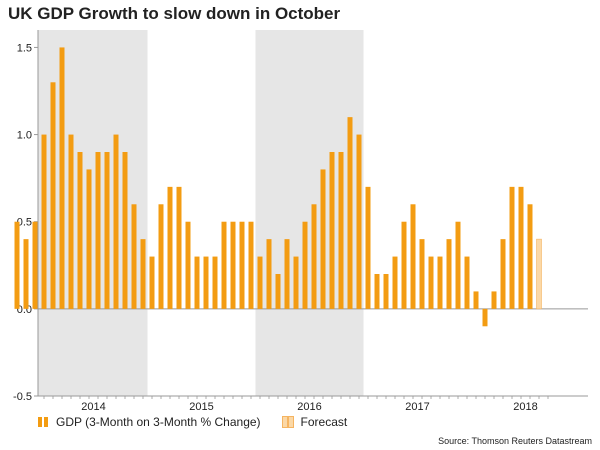 The width and height of the screenshot is (600, 450). I want to click on y-tick-label: 1.0, so click(24, 136).